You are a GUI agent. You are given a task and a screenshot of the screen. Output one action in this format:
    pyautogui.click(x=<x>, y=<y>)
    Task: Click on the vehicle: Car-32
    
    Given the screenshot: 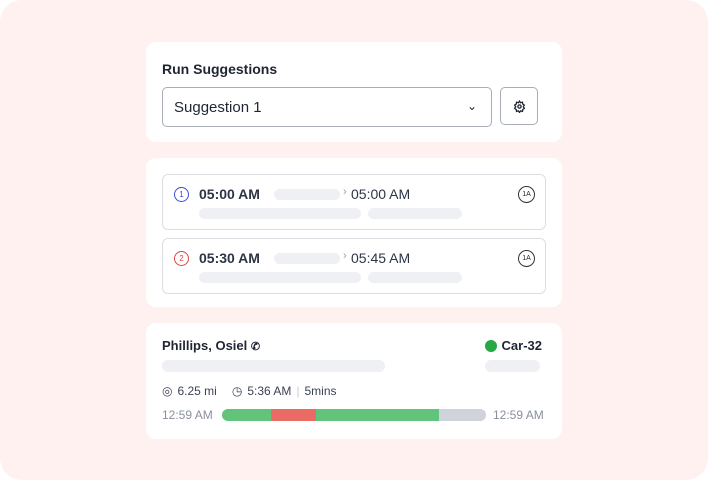 What is the action you would take?
    pyautogui.click(x=513, y=345)
    